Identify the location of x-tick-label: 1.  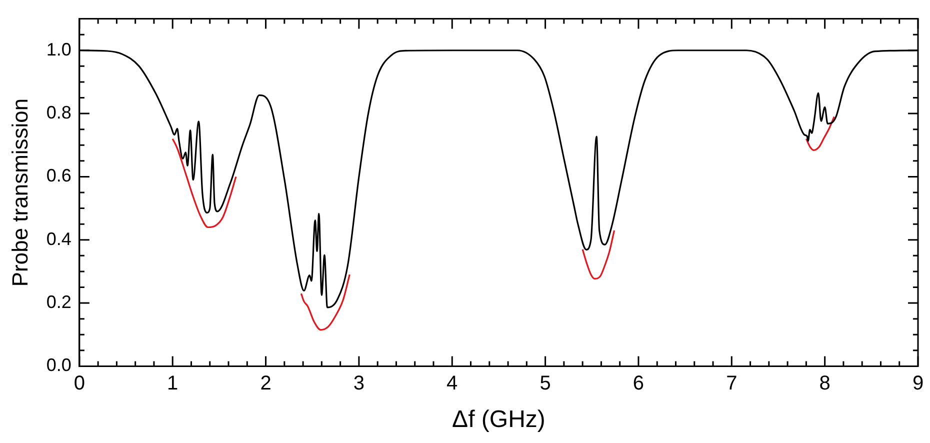
(172, 383).